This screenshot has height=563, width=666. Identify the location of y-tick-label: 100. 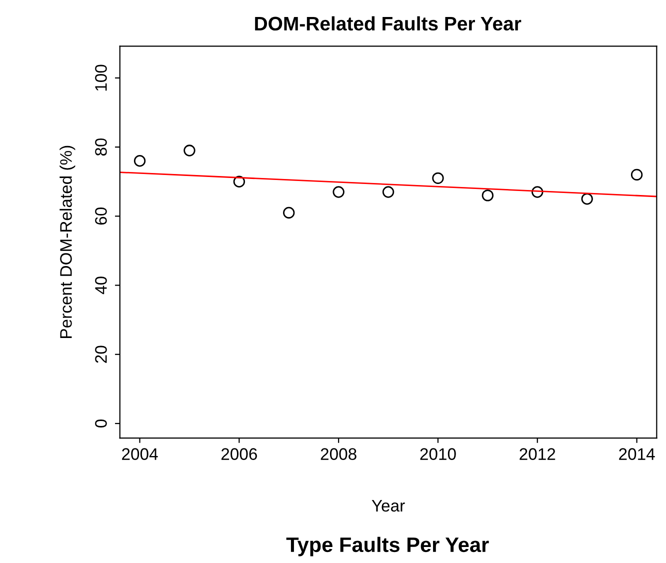
(101, 77).